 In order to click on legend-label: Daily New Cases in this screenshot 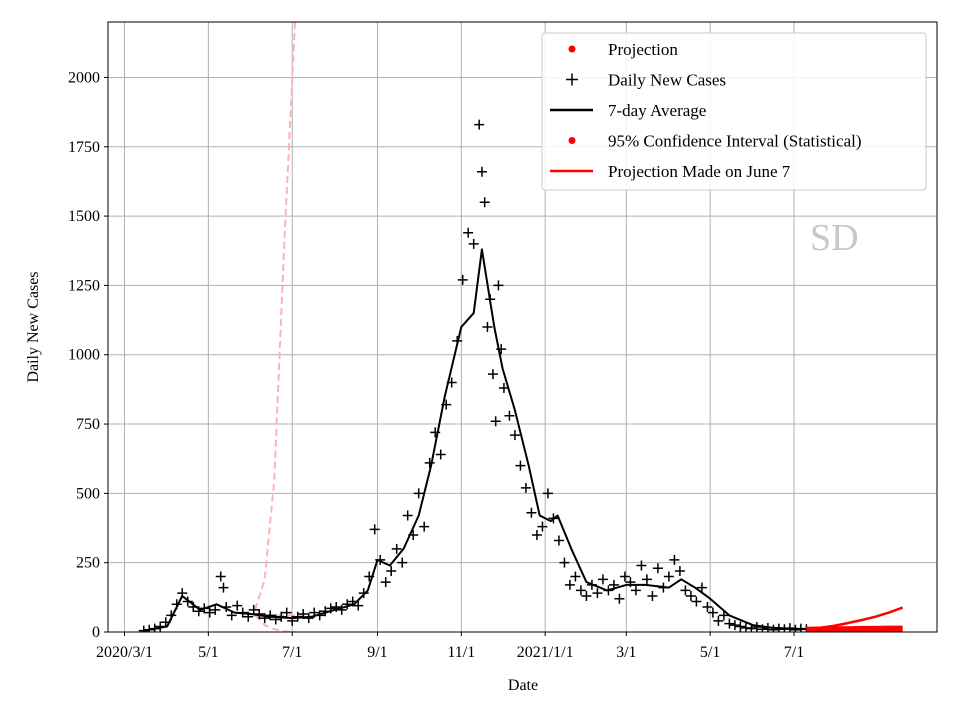, I will do `click(667, 80)`.